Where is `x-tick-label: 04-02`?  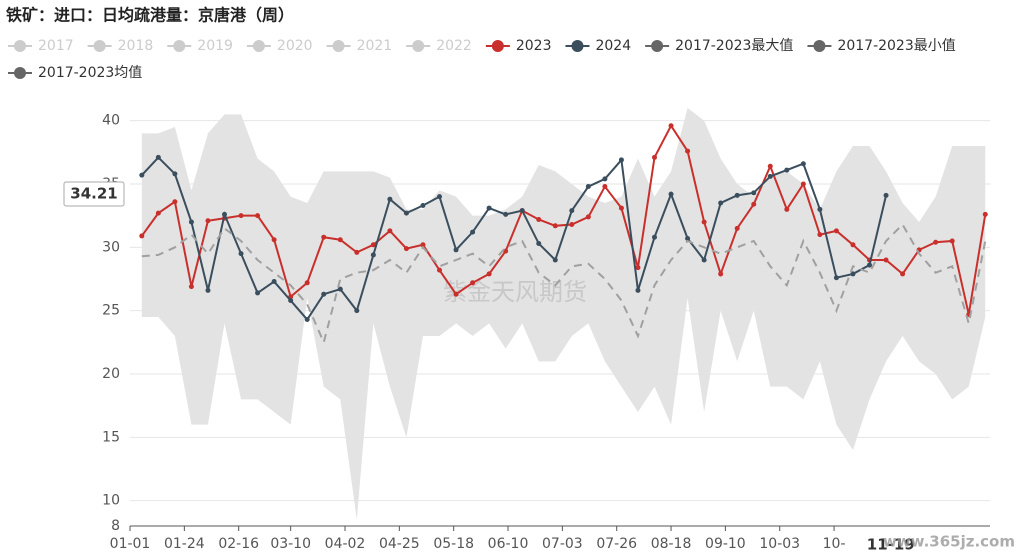
x-tick-label: 04-02 is located at coordinates (345, 544).